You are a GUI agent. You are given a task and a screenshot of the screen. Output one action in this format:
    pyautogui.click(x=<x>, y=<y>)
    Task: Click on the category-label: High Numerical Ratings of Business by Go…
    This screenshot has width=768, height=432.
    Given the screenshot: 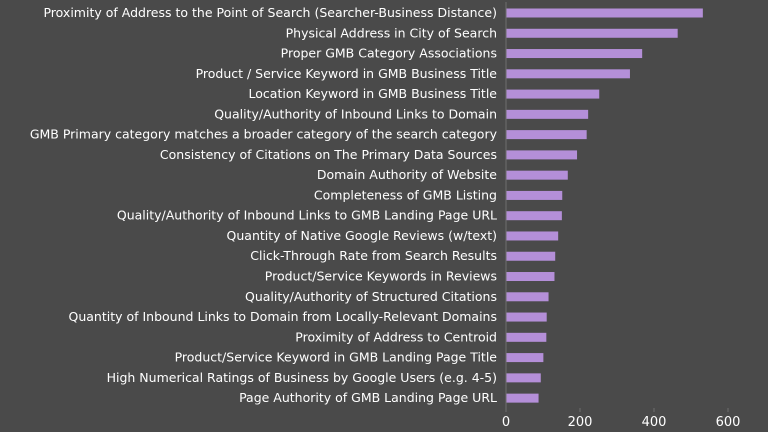 What is the action you would take?
    pyautogui.click(x=302, y=377)
    